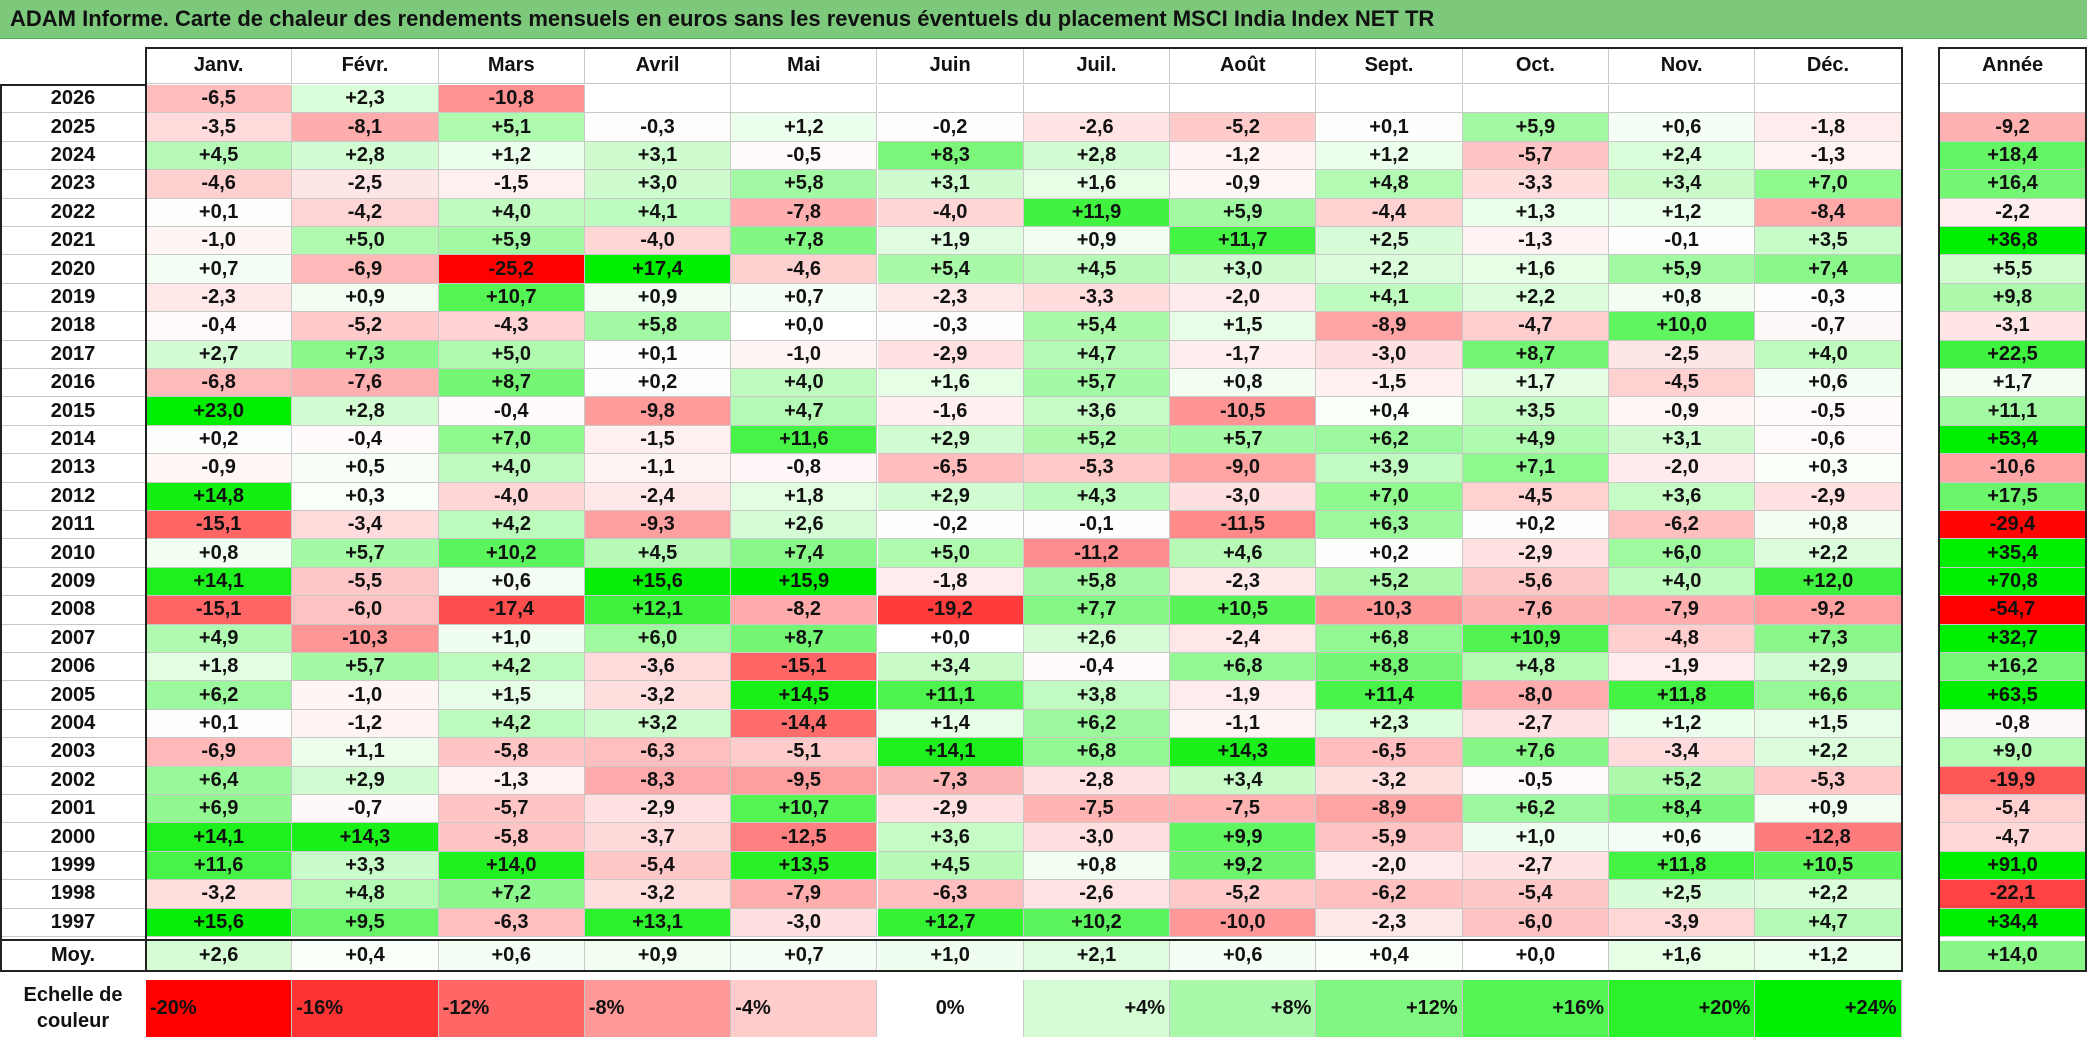  What do you see at coordinates (1243, 956) in the screenshot?
I see `average-cell: +0,6` at bounding box center [1243, 956].